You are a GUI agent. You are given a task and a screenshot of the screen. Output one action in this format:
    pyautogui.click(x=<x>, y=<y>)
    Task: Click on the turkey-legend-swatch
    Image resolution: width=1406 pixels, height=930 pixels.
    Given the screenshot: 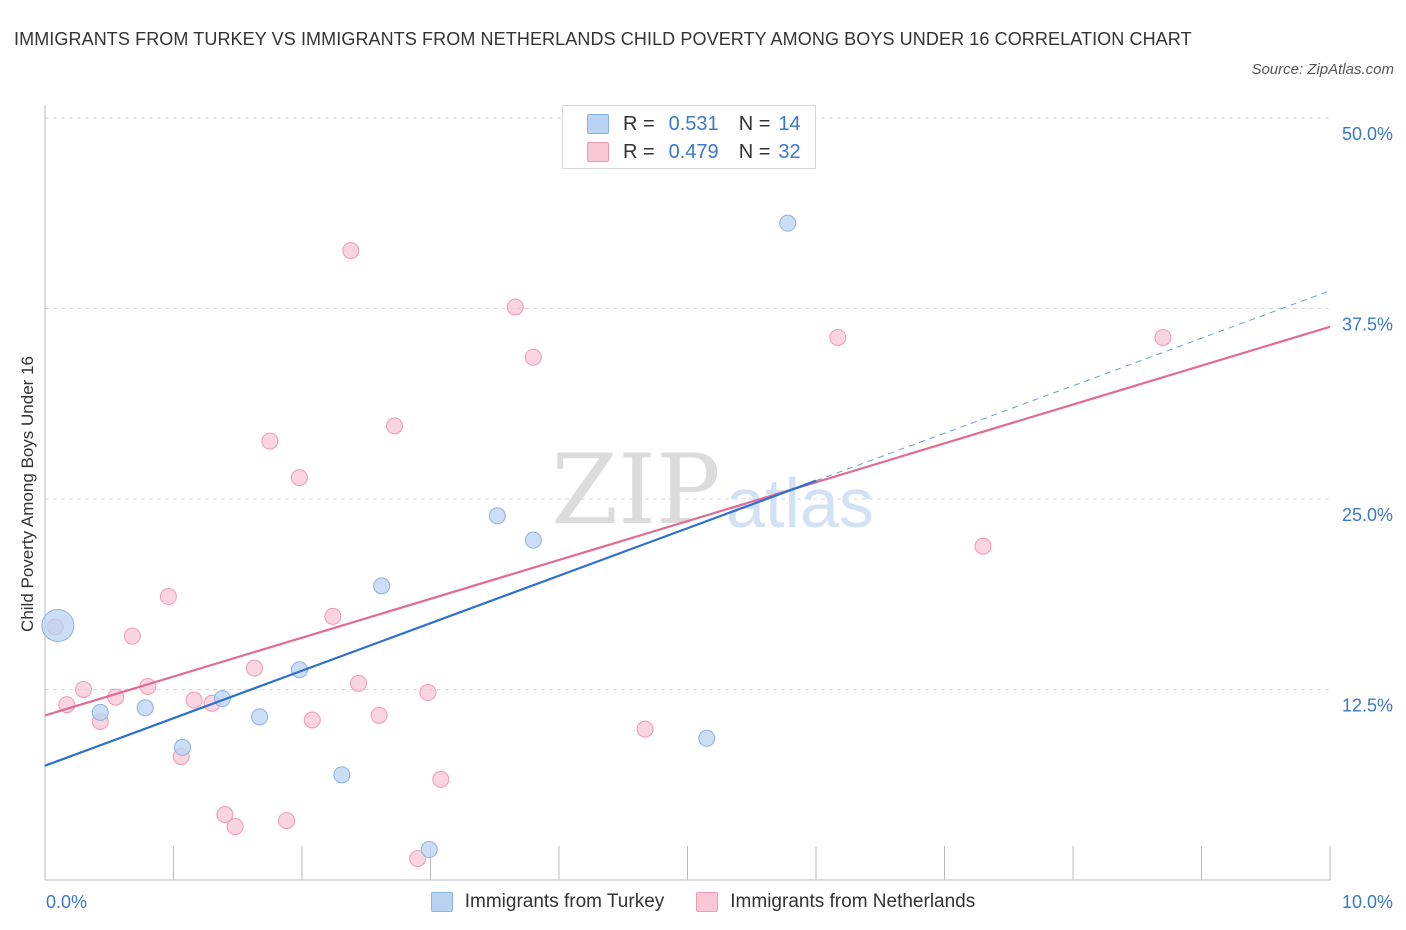 What is the action you would take?
    pyautogui.click(x=441, y=902)
    